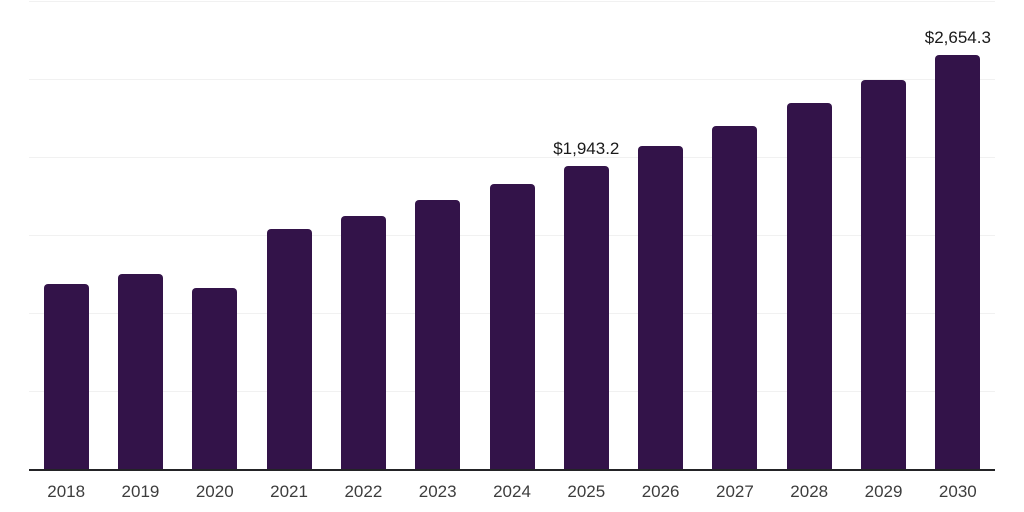 The width and height of the screenshot is (1024, 512). I want to click on x-tick-2030: 2030, so click(957, 491).